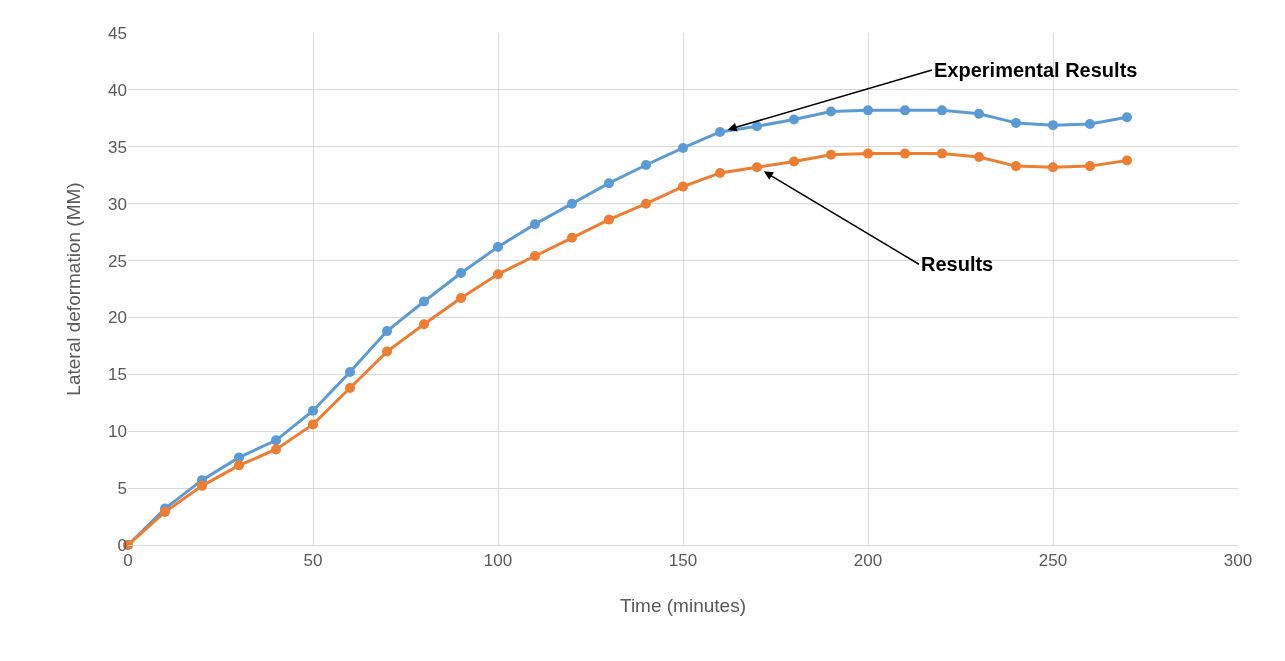  I want to click on x-tick-label: 100, so click(498, 561).